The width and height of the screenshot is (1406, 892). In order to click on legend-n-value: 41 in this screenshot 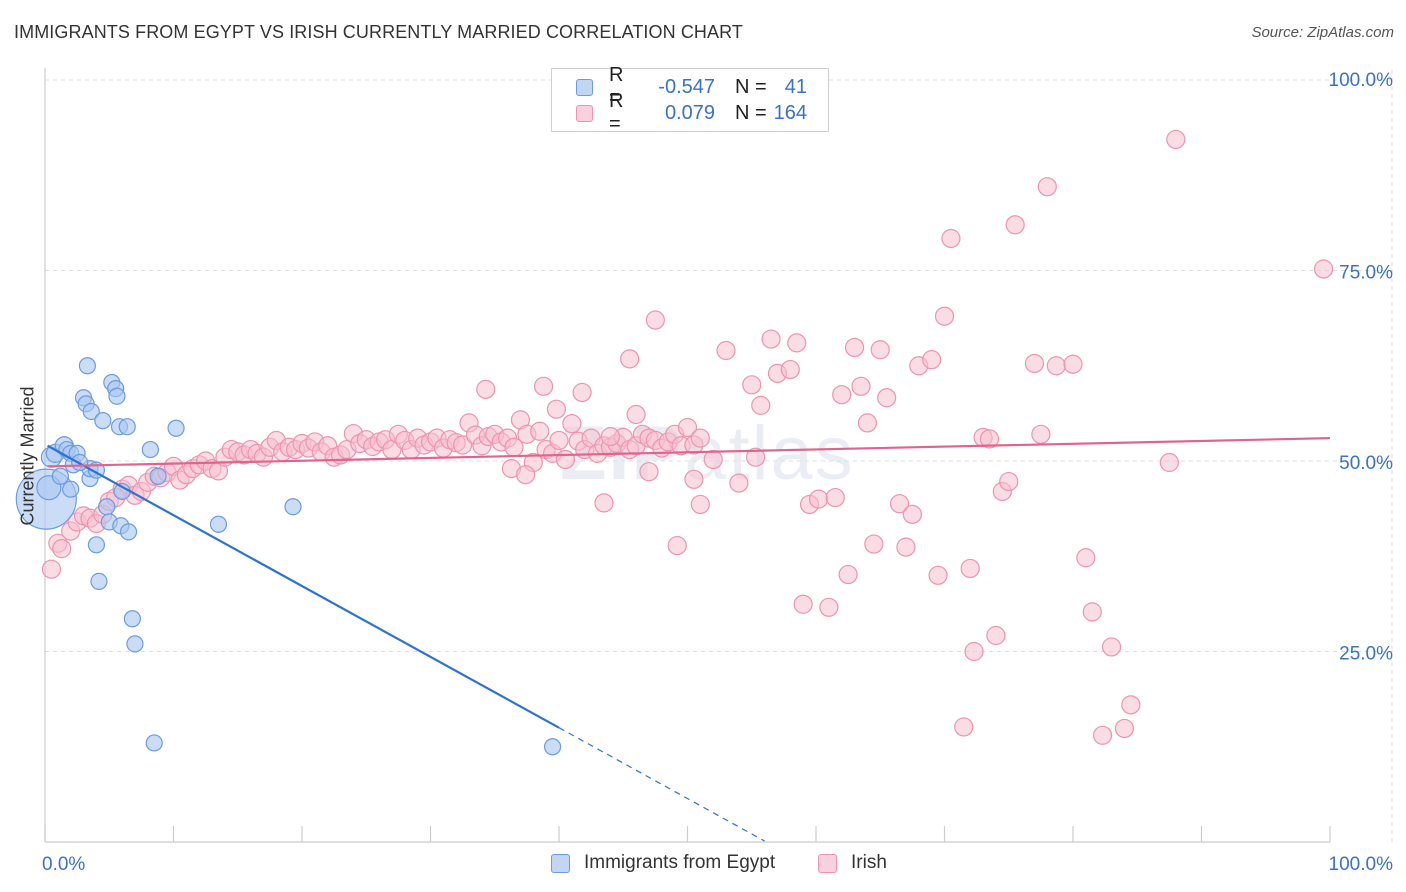, I will do `click(795, 86)`.